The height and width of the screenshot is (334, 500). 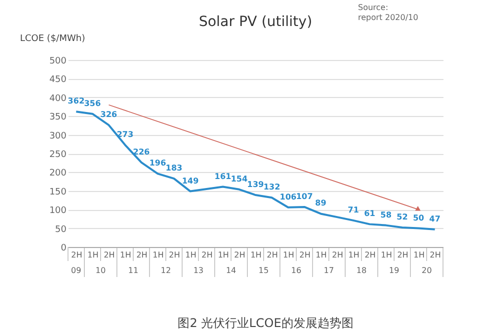 I want to click on text: report 2020/10, so click(x=388, y=17).